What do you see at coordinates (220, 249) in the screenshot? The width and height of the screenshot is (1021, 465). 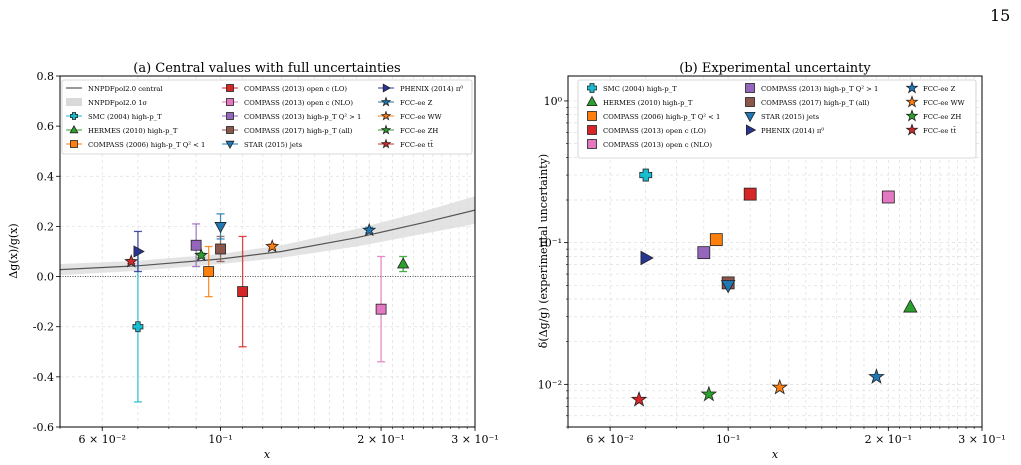 I see `point-compass-2017-high-p-t-all` at bounding box center [220, 249].